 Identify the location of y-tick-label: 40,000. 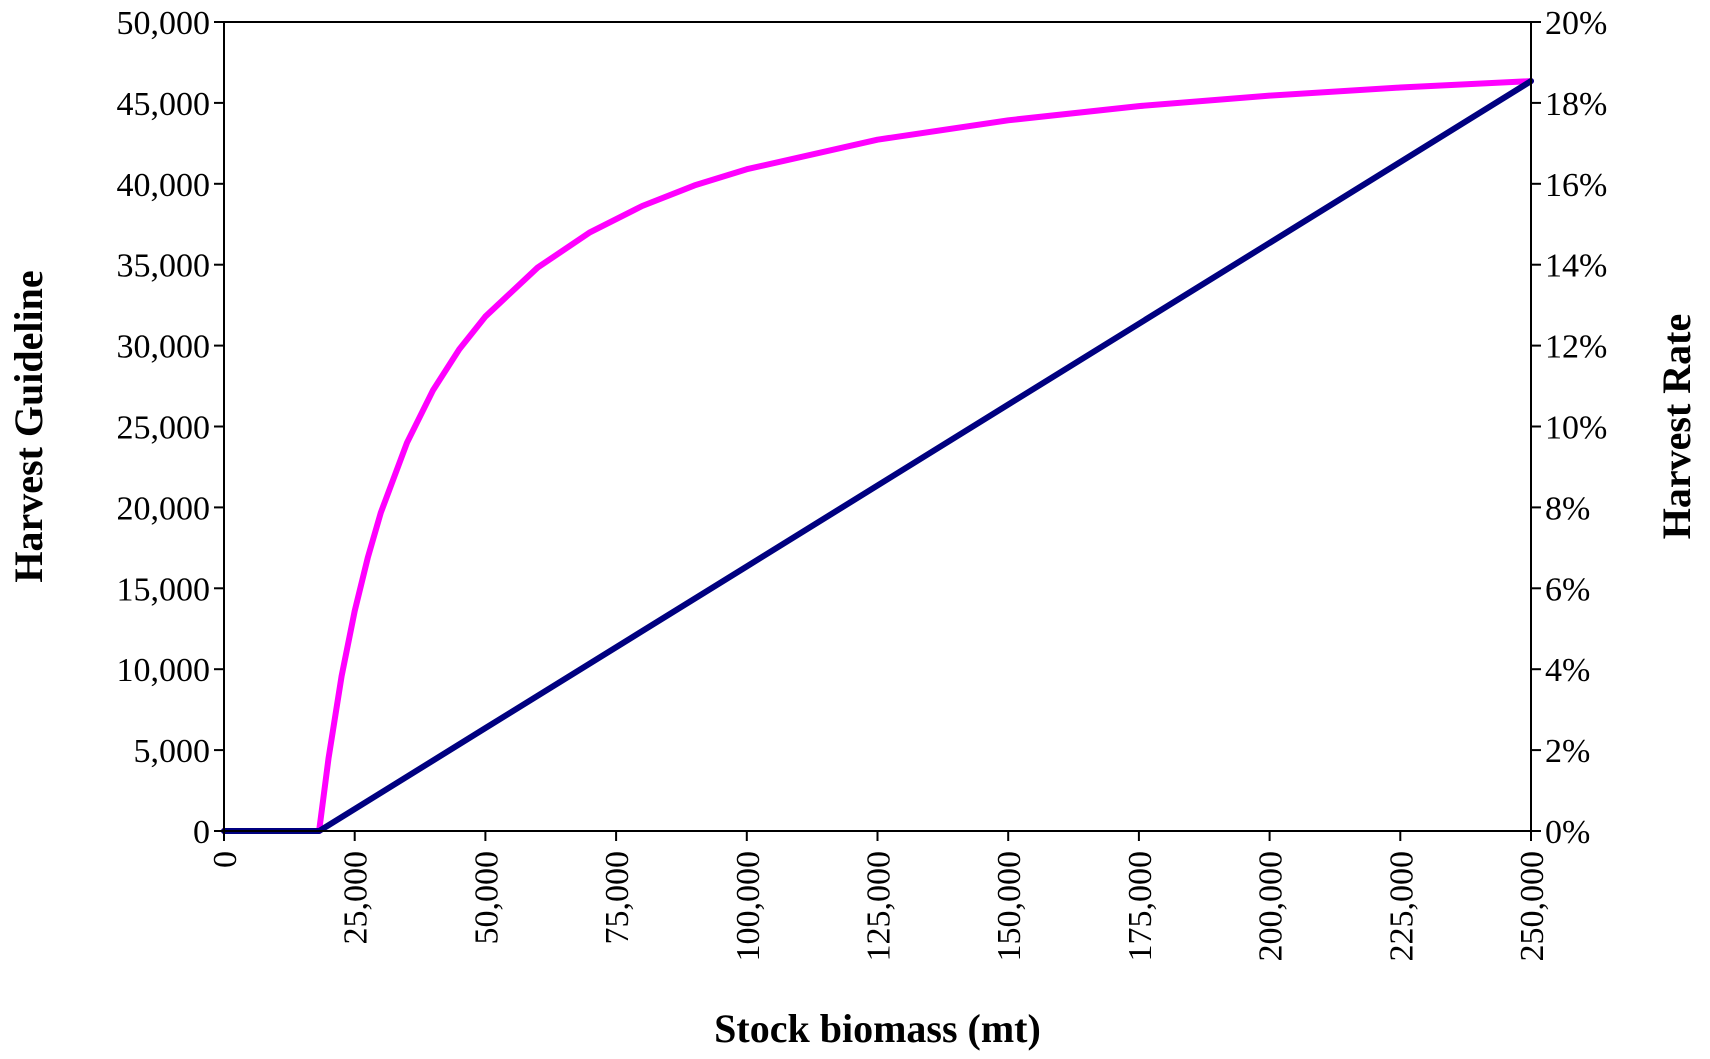
(164, 185).